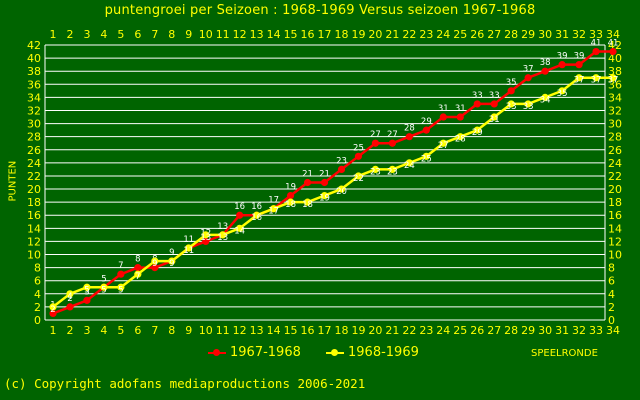 The width and height of the screenshot is (640, 400). Describe the element at coordinates (137, 277) in the screenshot. I see `data-label-1968-1969-6: 7` at that location.